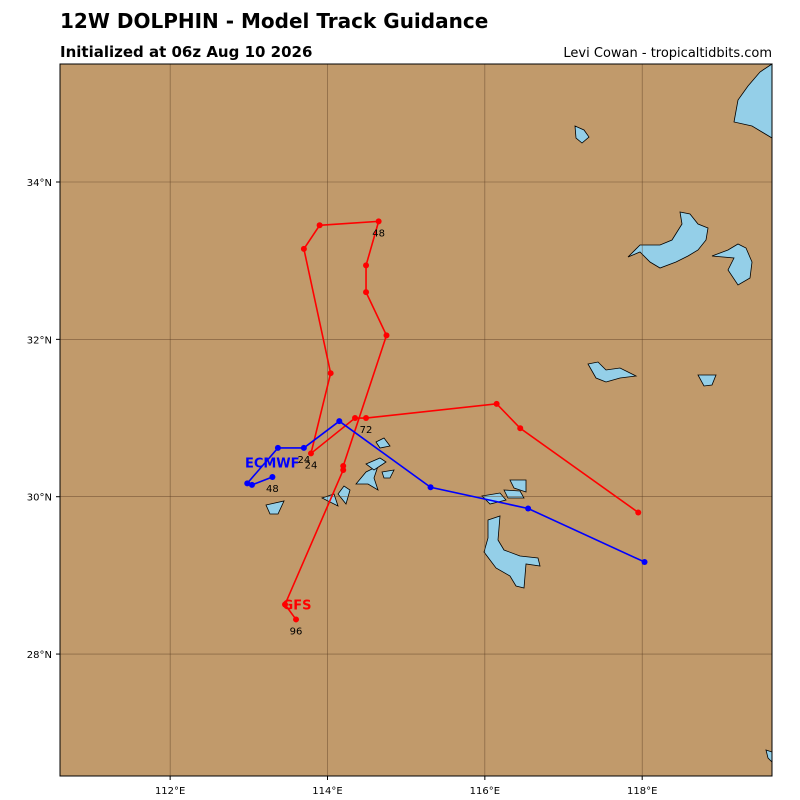 This screenshot has width=800, height=800. What do you see at coordinates (39, 183) in the screenshot?
I see `y-tick-label: 34°N` at bounding box center [39, 183].